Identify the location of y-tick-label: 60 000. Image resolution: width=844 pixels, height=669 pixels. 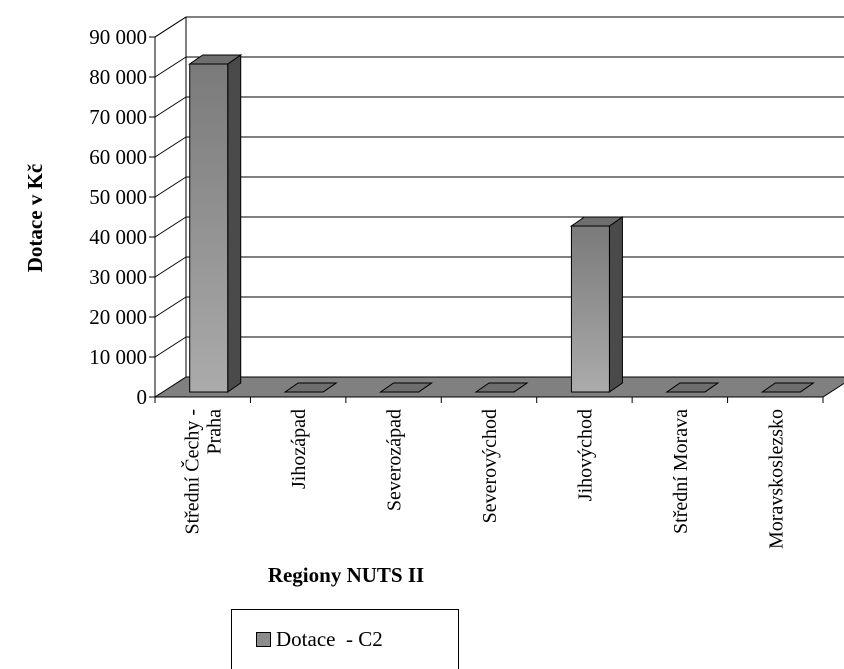
(118, 157).